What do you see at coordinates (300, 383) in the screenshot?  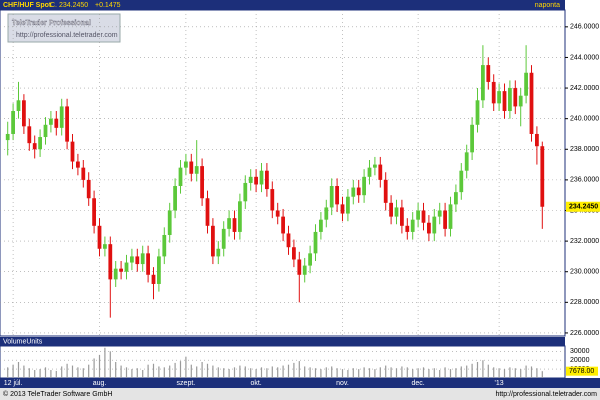 I see `x-axis-bar` at bounding box center [300, 383].